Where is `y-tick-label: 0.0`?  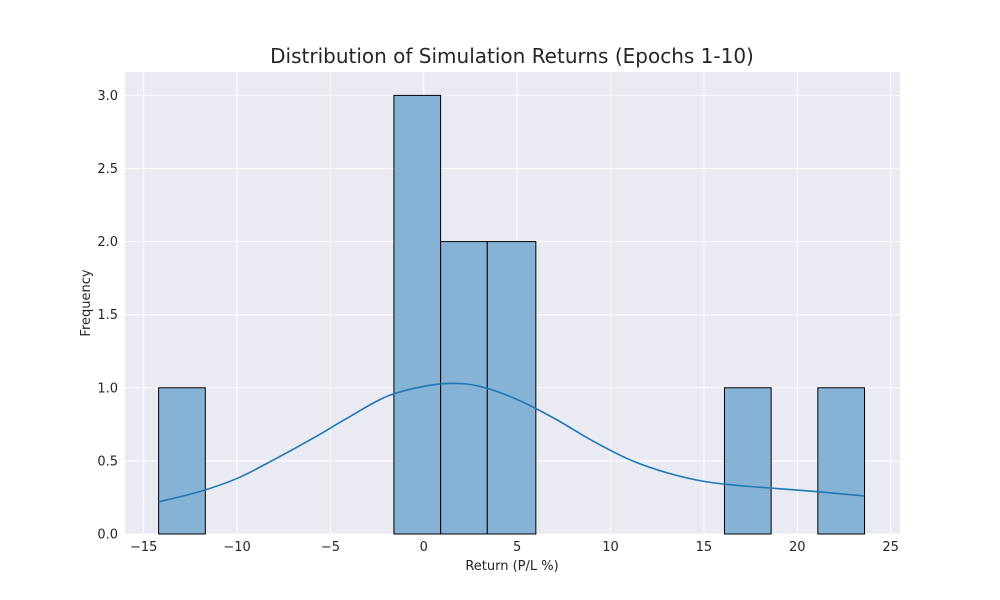 y-tick-label: 0.0 is located at coordinates (107, 535).